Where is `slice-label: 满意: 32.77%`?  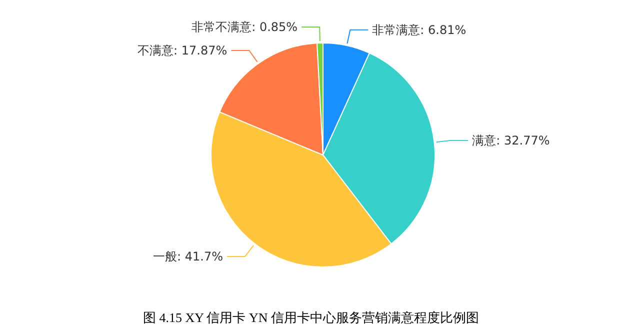 slice-label: 满意: 32.77% is located at coordinates (511, 141).